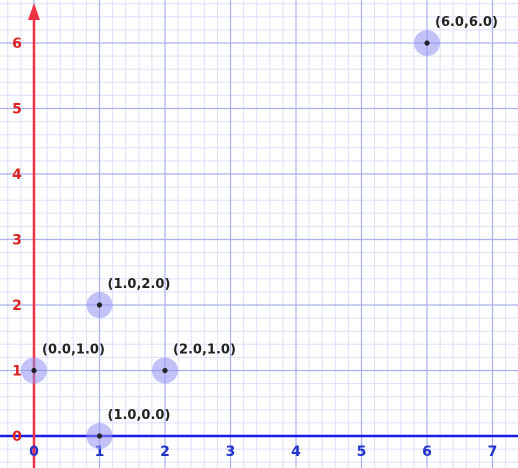  Describe the element at coordinates (63, 363) in the screenshot. I see `data-point: (0.0,1.0)` at that location.